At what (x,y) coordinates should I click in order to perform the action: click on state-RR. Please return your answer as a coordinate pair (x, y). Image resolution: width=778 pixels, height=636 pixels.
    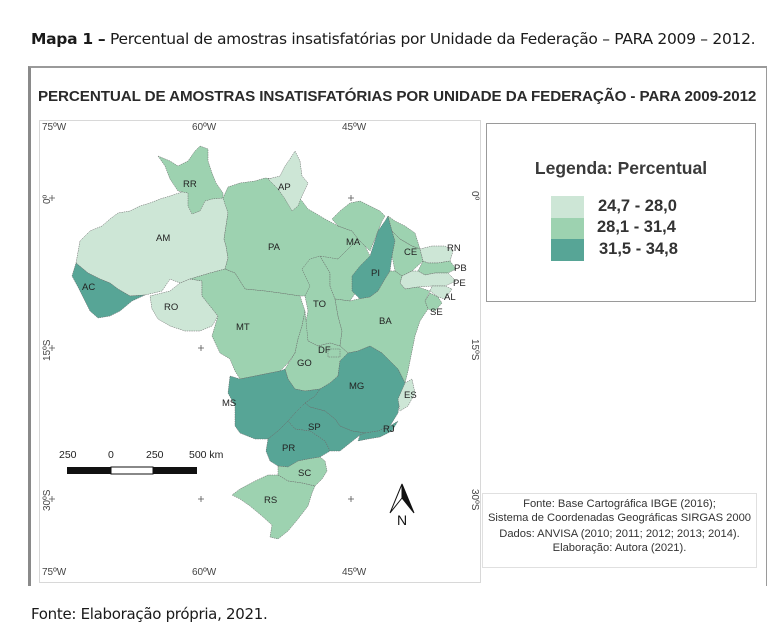
    Looking at the image, I should click on (190, 180).